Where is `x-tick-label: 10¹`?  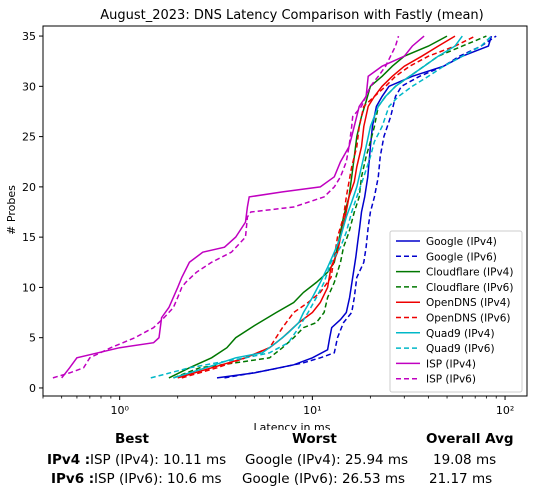 x-tick-label: 10¹ is located at coordinates (312, 410).